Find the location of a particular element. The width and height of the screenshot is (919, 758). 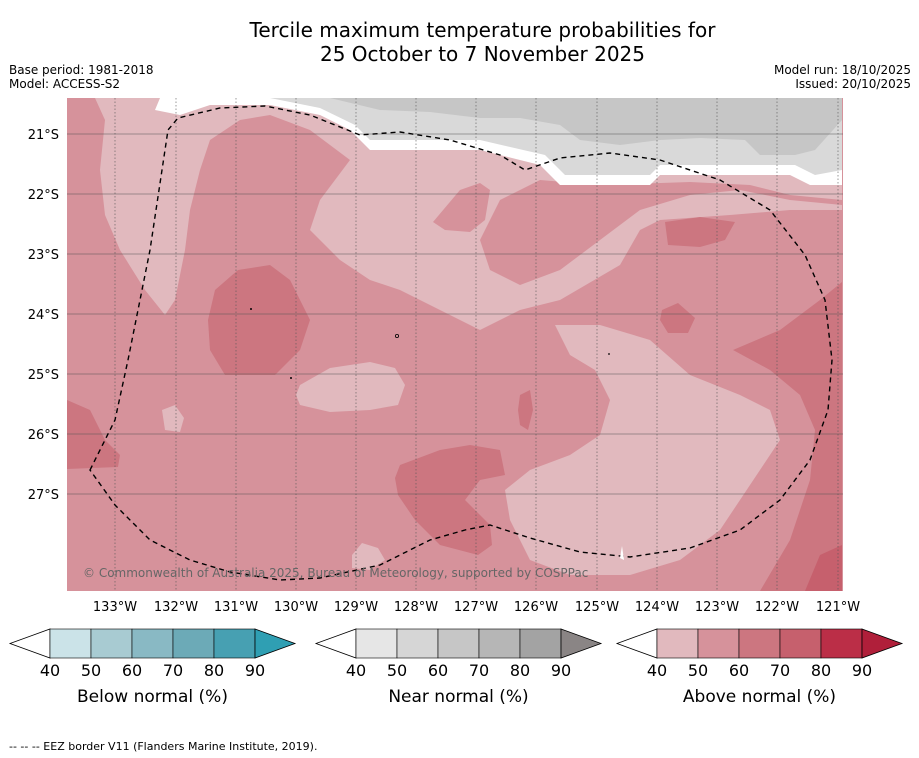

lat-label: 23°S is located at coordinates (43, 255).